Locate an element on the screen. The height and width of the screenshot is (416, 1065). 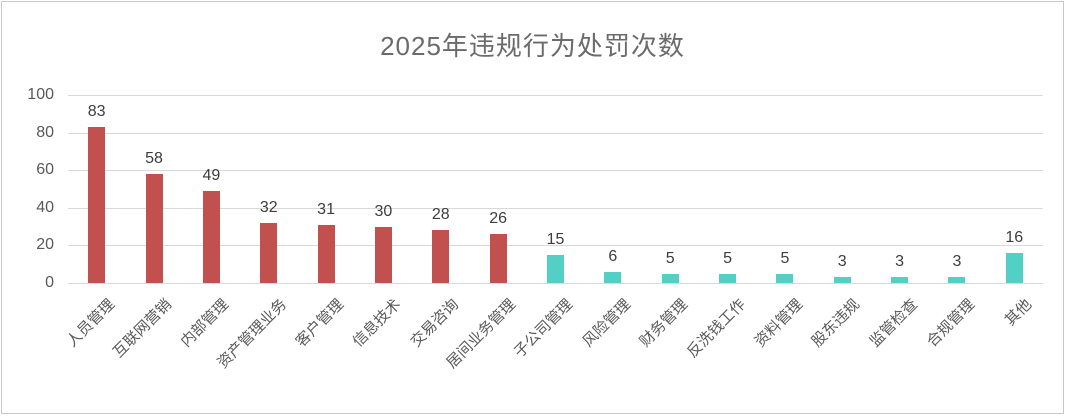
bar-信息技术 is located at coordinates (383, 254).